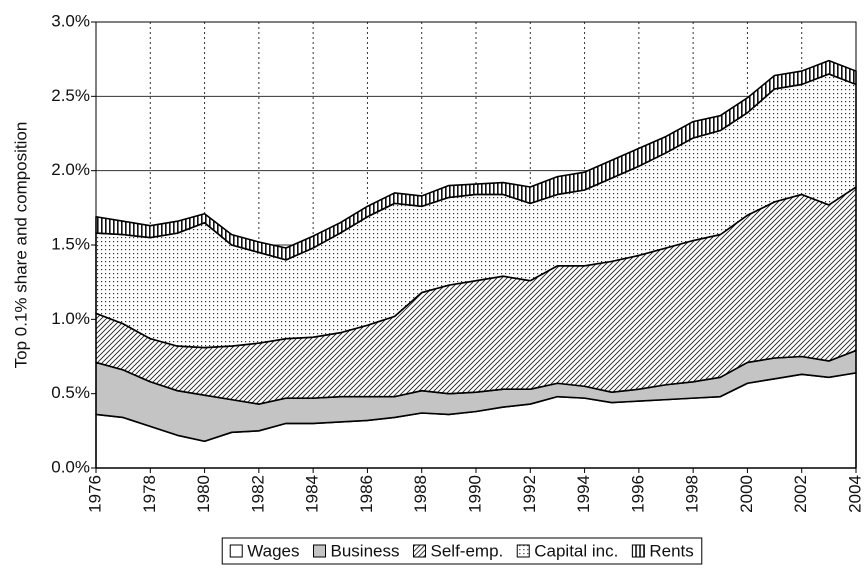  What do you see at coordinates (746, 494) in the screenshot?
I see `x-tick-label: 2000` at bounding box center [746, 494].